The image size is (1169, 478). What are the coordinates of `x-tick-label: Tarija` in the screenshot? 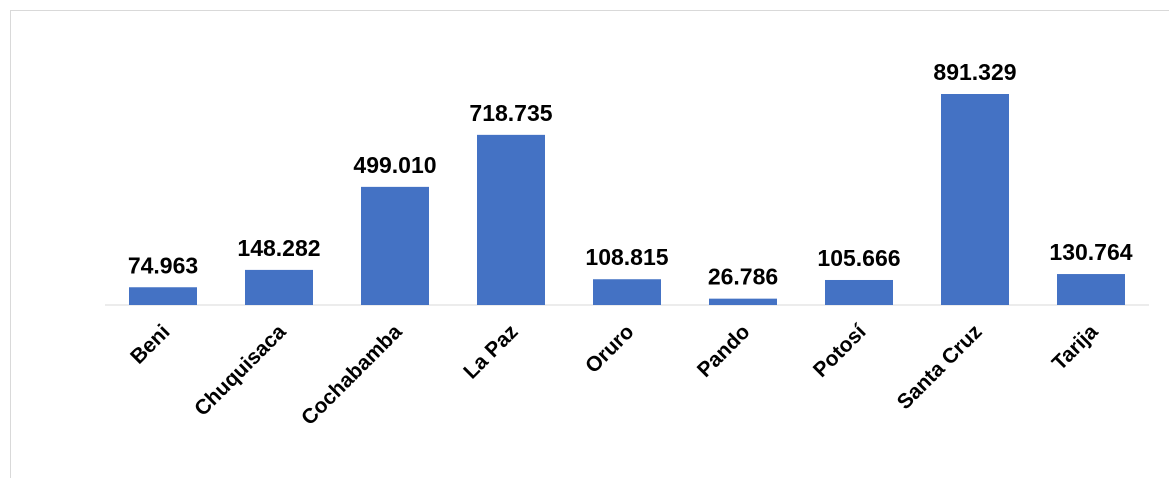 It's located at (1075, 347).